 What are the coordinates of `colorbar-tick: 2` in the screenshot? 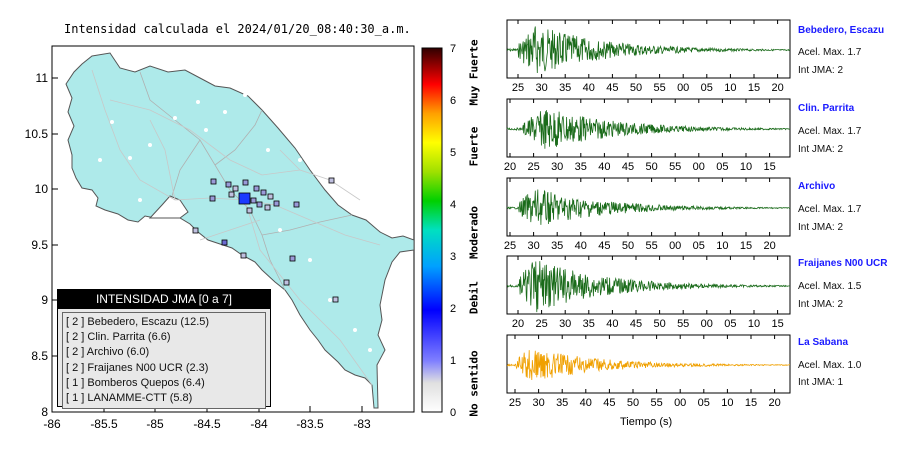 It's located at (453, 309).